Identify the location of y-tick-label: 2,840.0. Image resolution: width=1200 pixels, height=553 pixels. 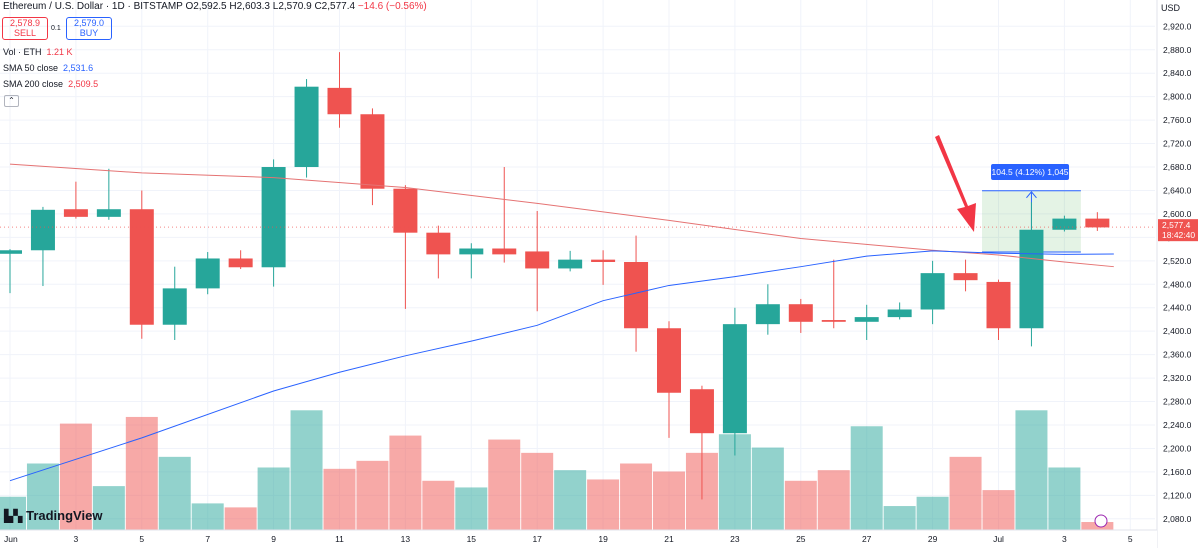
(1177, 73).